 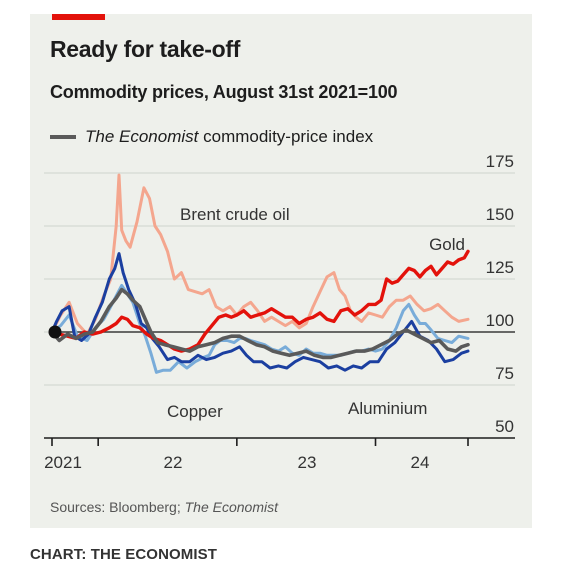 I want to click on annotation-brent-crude-oil: Brent crude oil, so click(x=235, y=214).